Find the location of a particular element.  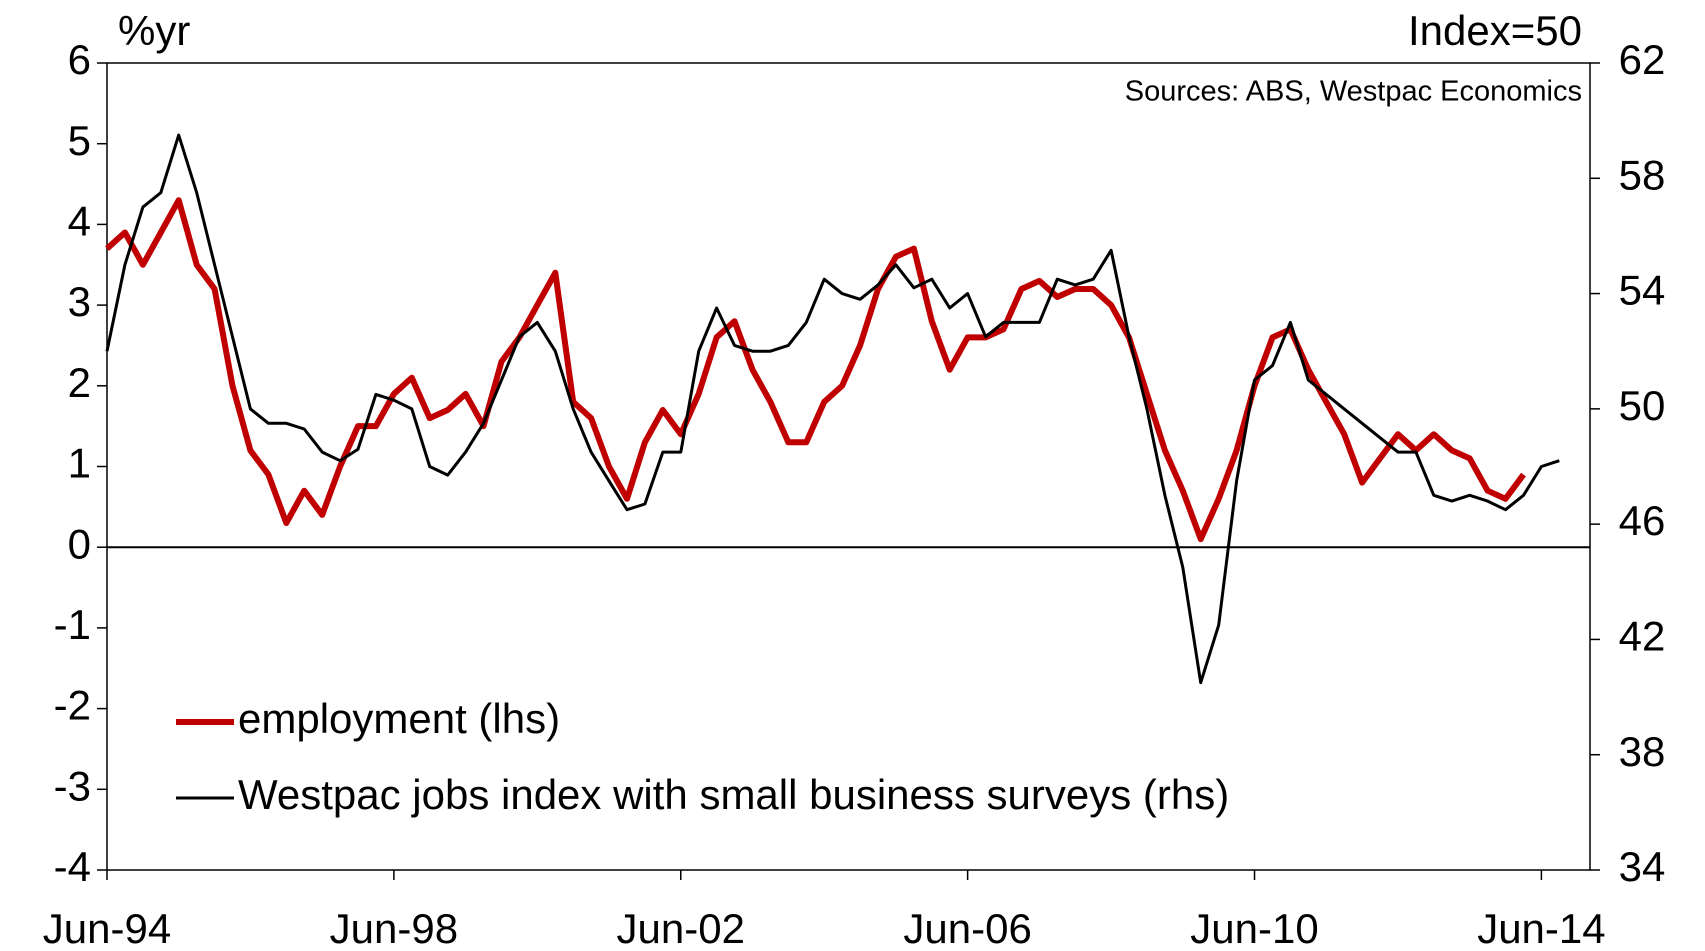

y-tick-label: 3 is located at coordinates (79, 301).